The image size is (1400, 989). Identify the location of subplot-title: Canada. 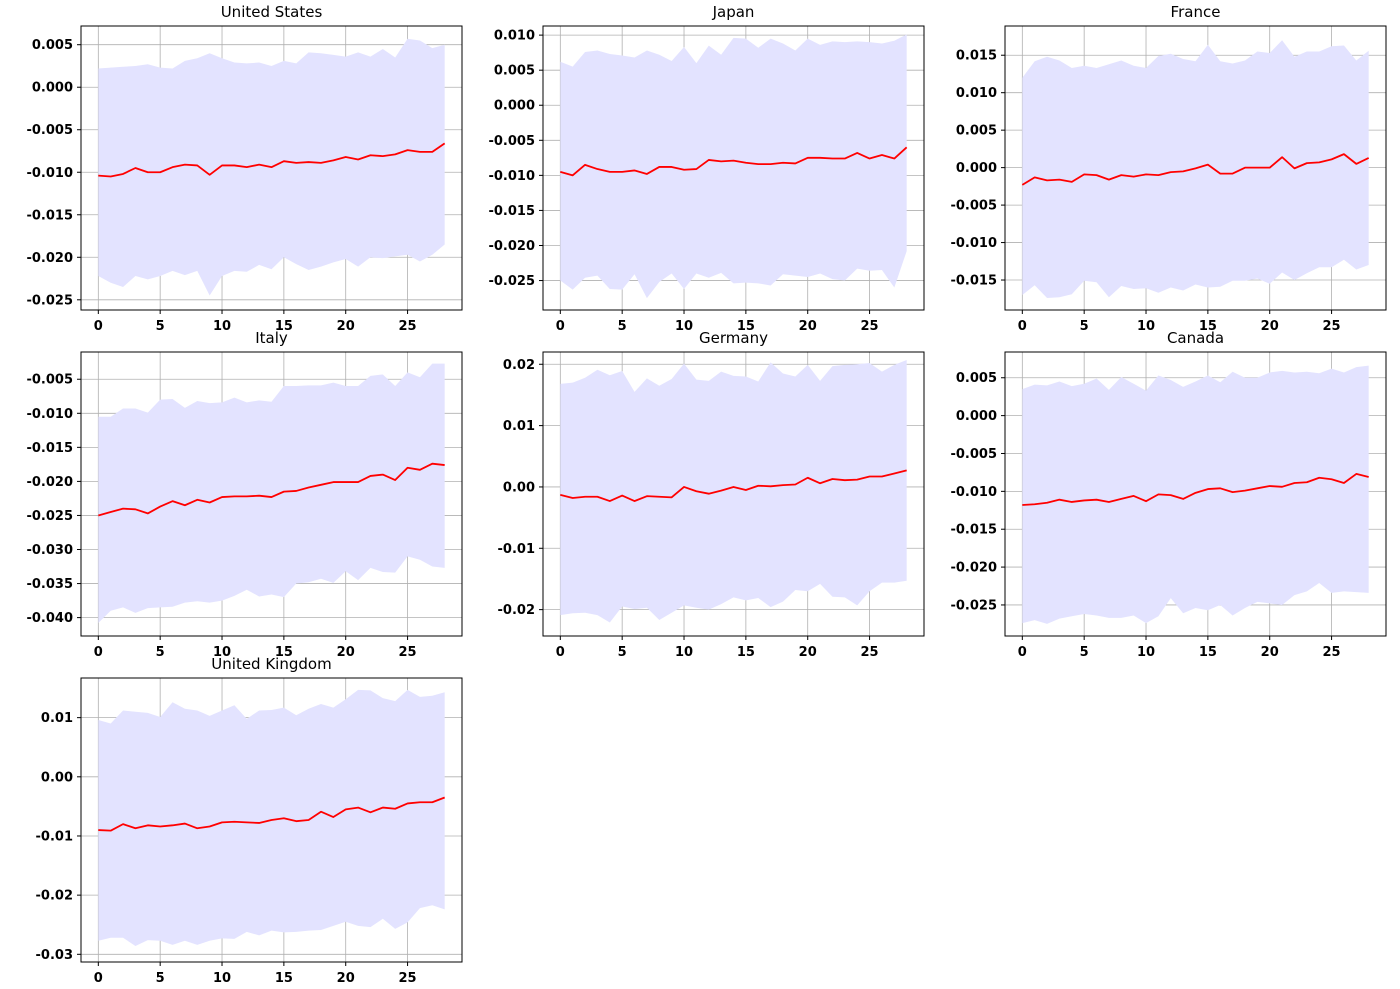
(1195, 338).